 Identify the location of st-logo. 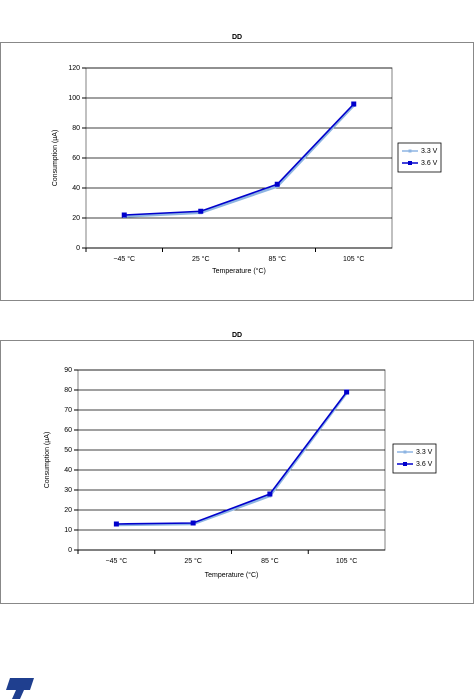
(20, 688).